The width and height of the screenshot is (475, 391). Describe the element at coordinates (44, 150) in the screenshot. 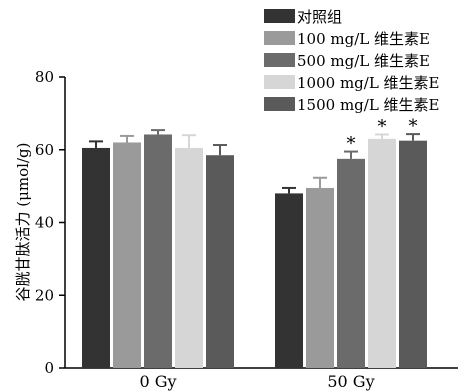

I see `y-tick-label-60: 60` at that location.